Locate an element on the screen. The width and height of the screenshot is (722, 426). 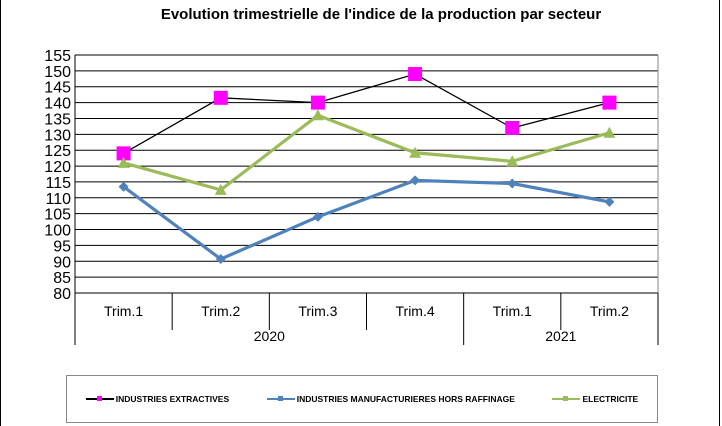
y-tick-label: 145 is located at coordinates (57, 88).